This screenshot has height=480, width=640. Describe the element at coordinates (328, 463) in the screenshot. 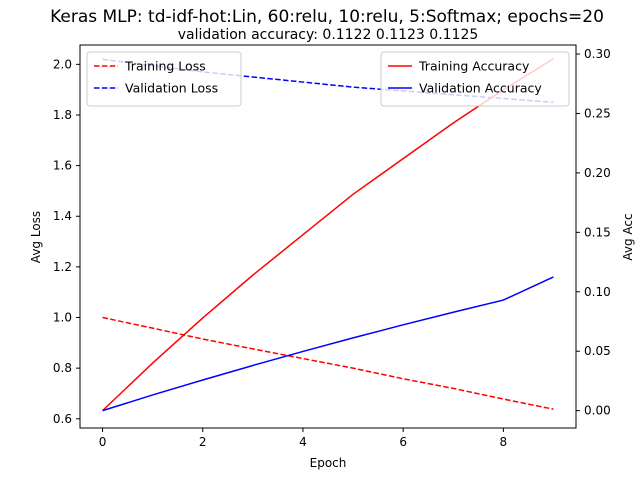

I see `x-axis-label: Epoch` at that location.